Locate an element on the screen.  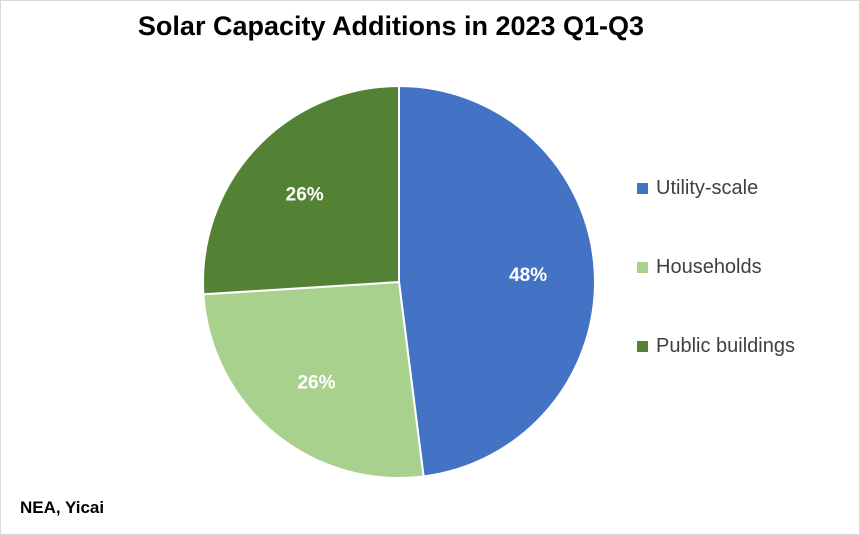
legend-label-households: Households is located at coordinates (709, 266).